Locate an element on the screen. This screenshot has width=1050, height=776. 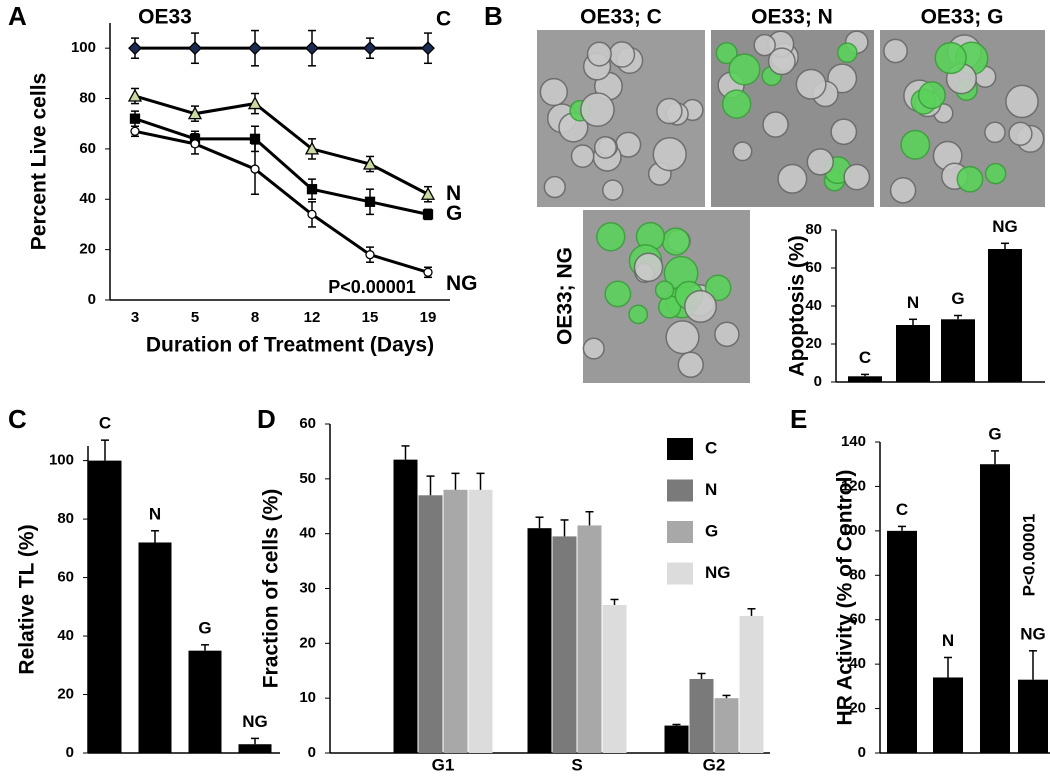
x-tick-label: 15 is located at coordinates (370, 317).